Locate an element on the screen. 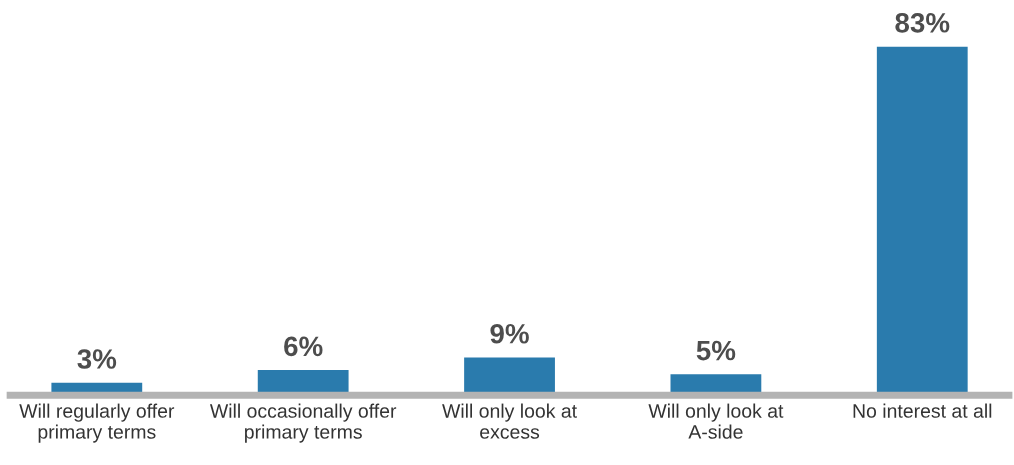 Image resolution: width=1014 pixels, height=465 pixels. x-tick-label: Will only look at A-side is located at coordinates (716, 421).